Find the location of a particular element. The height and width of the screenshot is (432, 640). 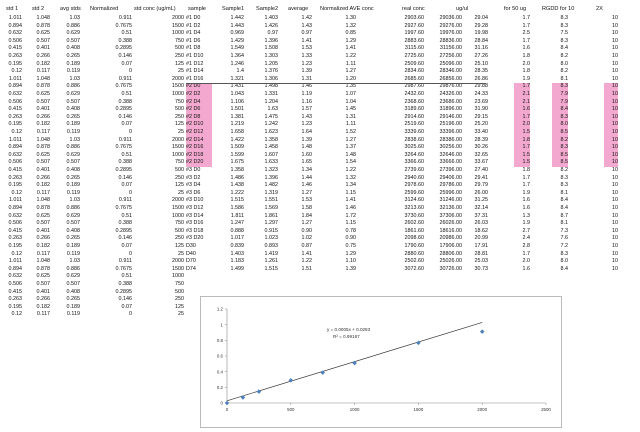

rgdd-cell: 7.9 is located at coordinates (560, 95).